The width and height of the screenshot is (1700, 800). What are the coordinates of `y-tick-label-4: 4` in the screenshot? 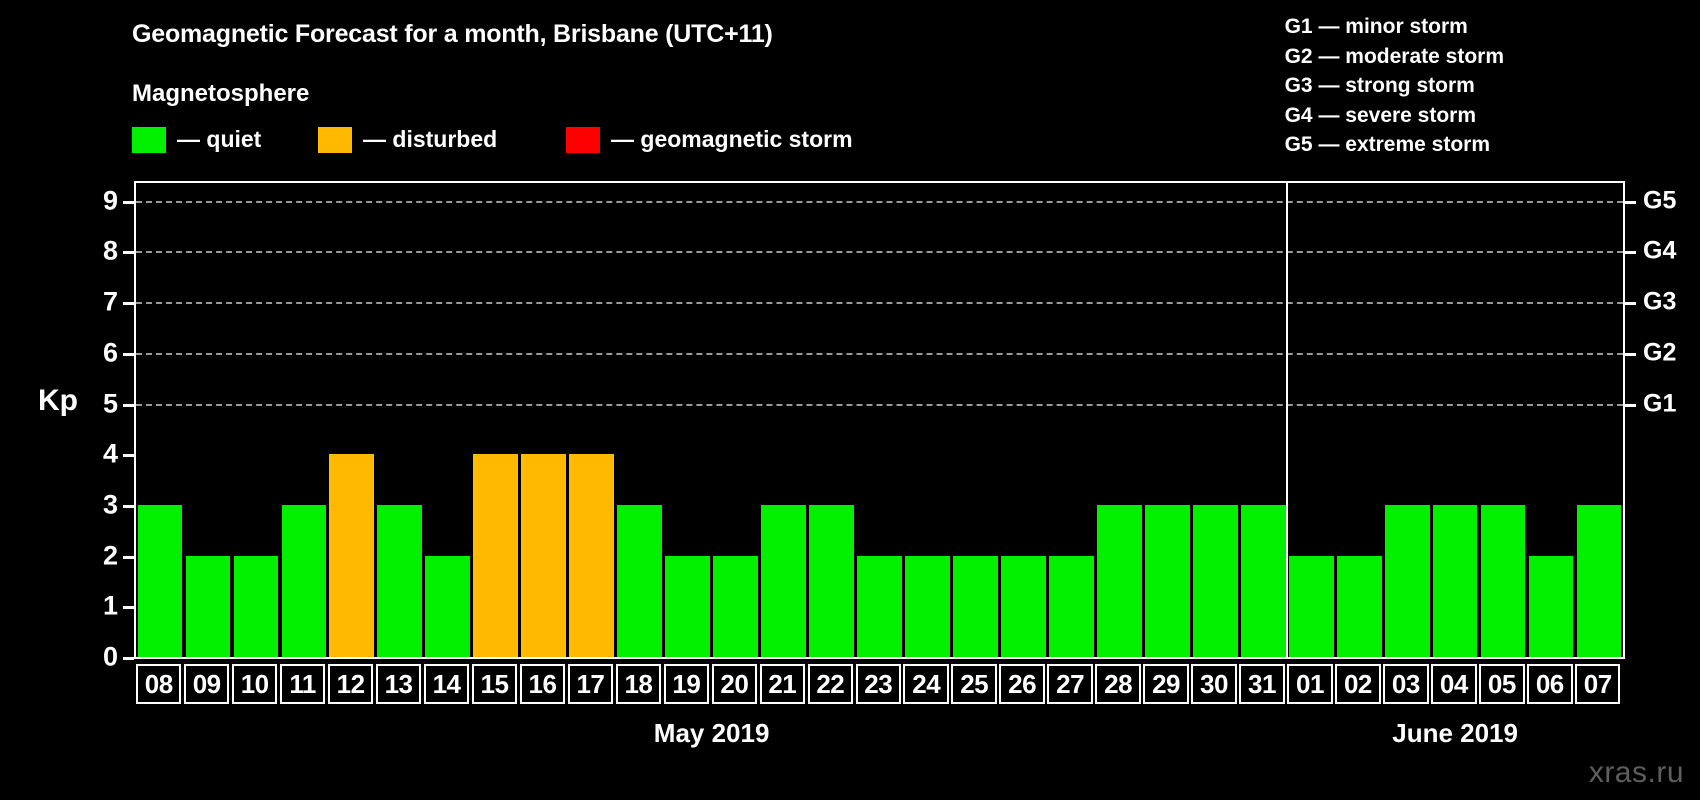 It's located at (110, 453).